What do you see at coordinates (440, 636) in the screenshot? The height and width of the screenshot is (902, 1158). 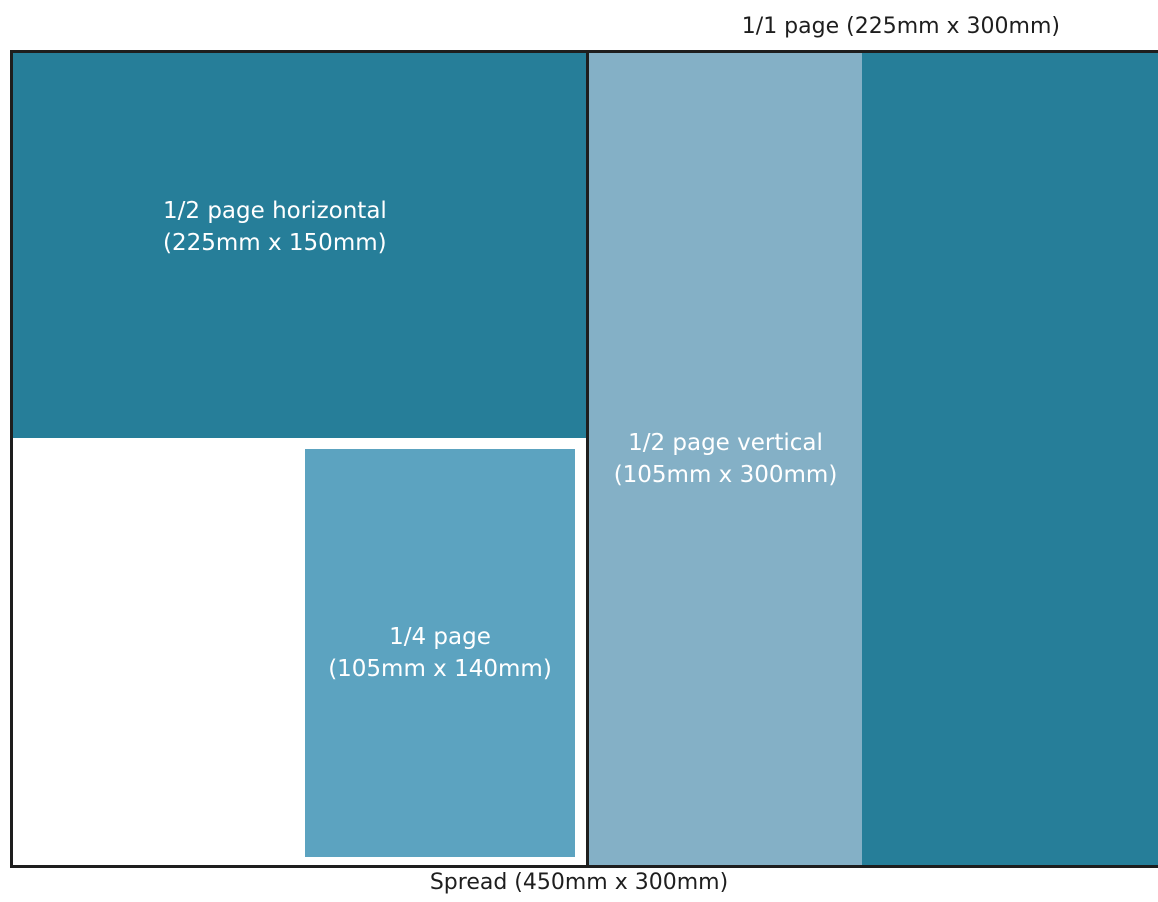 I see `quarter-page-title: 1/4 page` at bounding box center [440, 636].